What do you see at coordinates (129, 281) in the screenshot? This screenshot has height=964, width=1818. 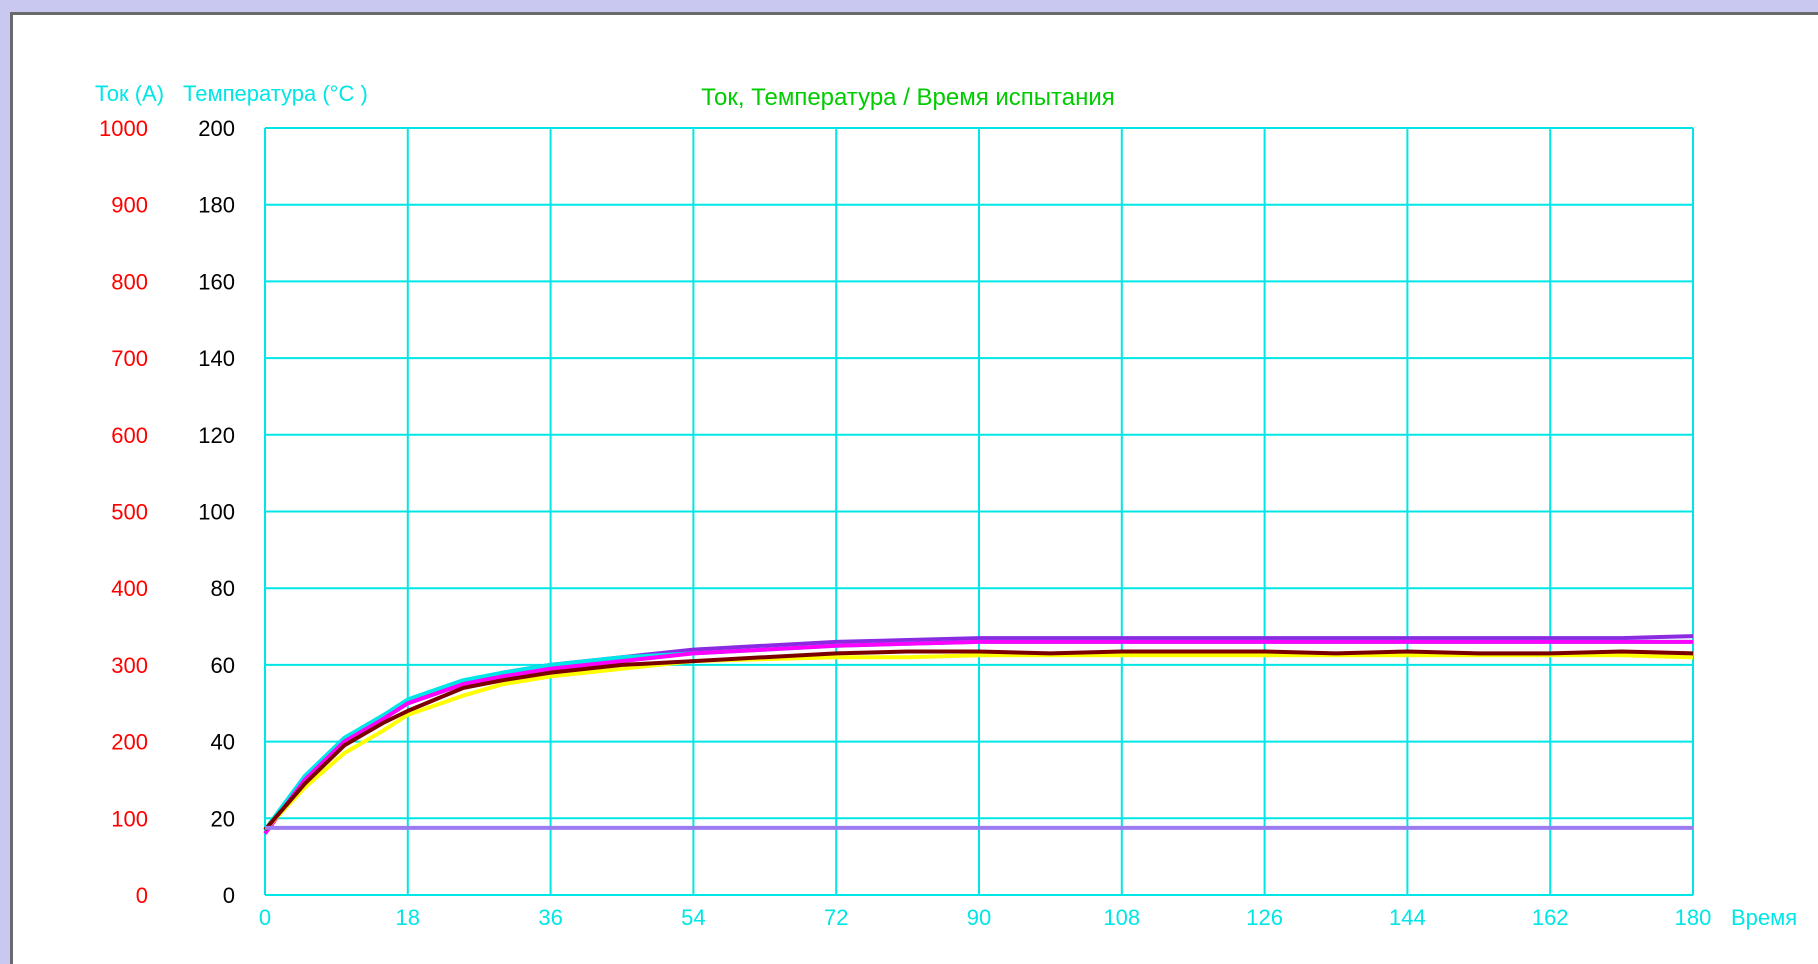 I see `current-tick-label: 800` at bounding box center [129, 281].